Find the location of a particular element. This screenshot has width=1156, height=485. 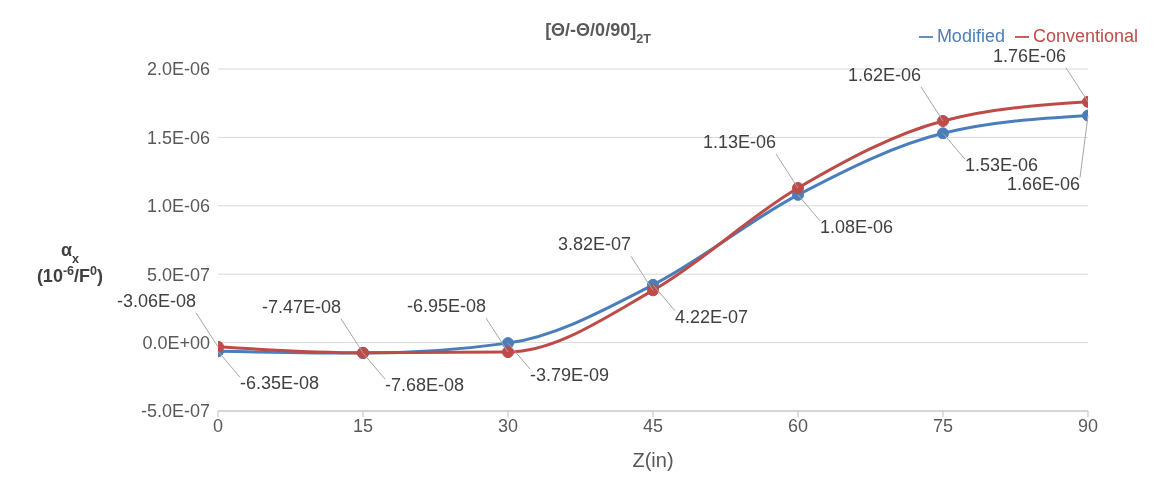

y-tick-label: 2.0E-06 is located at coordinates (178, 69).